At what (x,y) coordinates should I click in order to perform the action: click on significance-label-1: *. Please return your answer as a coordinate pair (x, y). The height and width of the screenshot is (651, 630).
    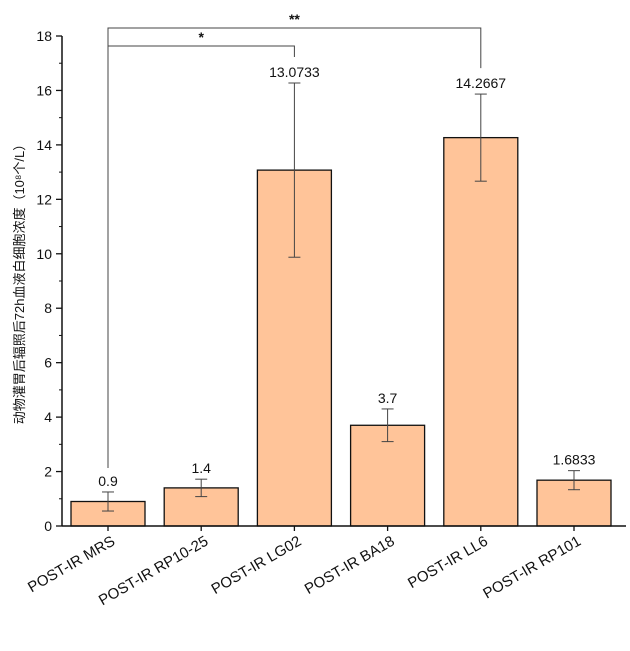
    Looking at the image, I should click on (201, 37).